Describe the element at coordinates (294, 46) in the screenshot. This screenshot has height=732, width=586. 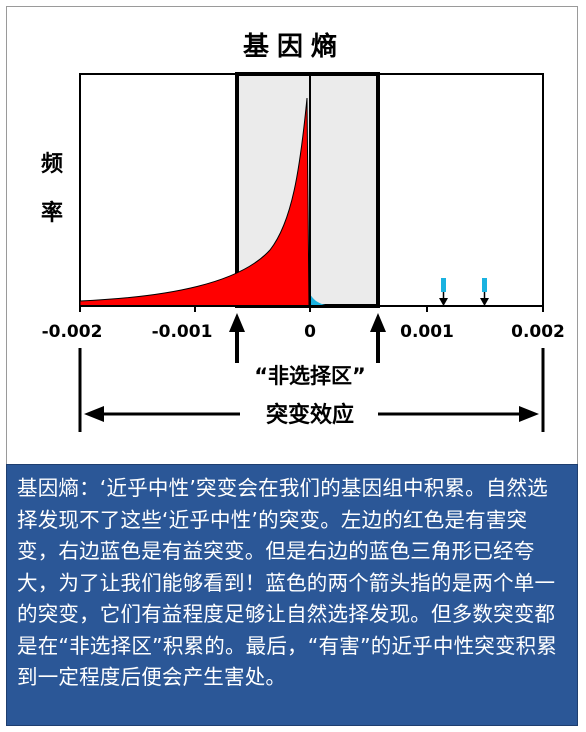
I see `diagram-title: 基因熵` at that location.